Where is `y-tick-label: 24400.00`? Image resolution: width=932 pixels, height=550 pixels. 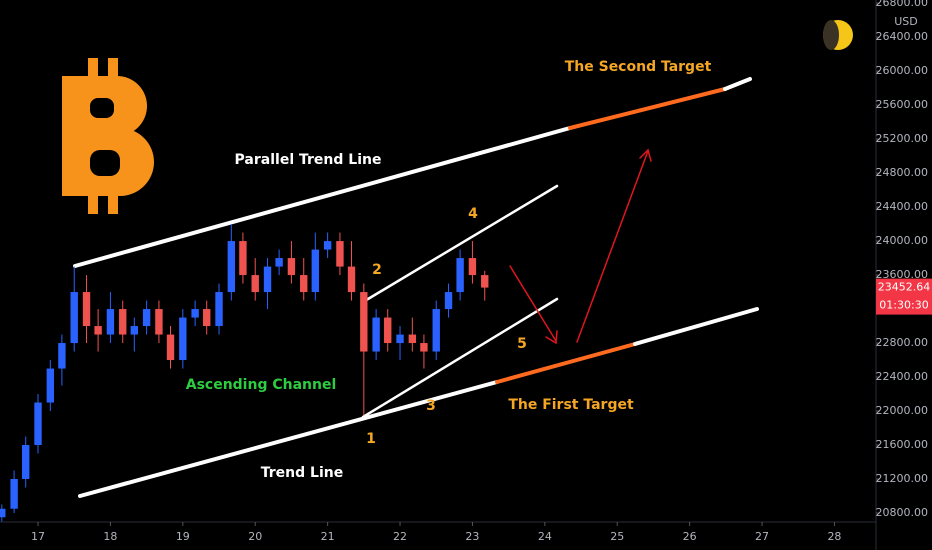
y-tick-label: 24400.00 is located at coordinates (902, 206).